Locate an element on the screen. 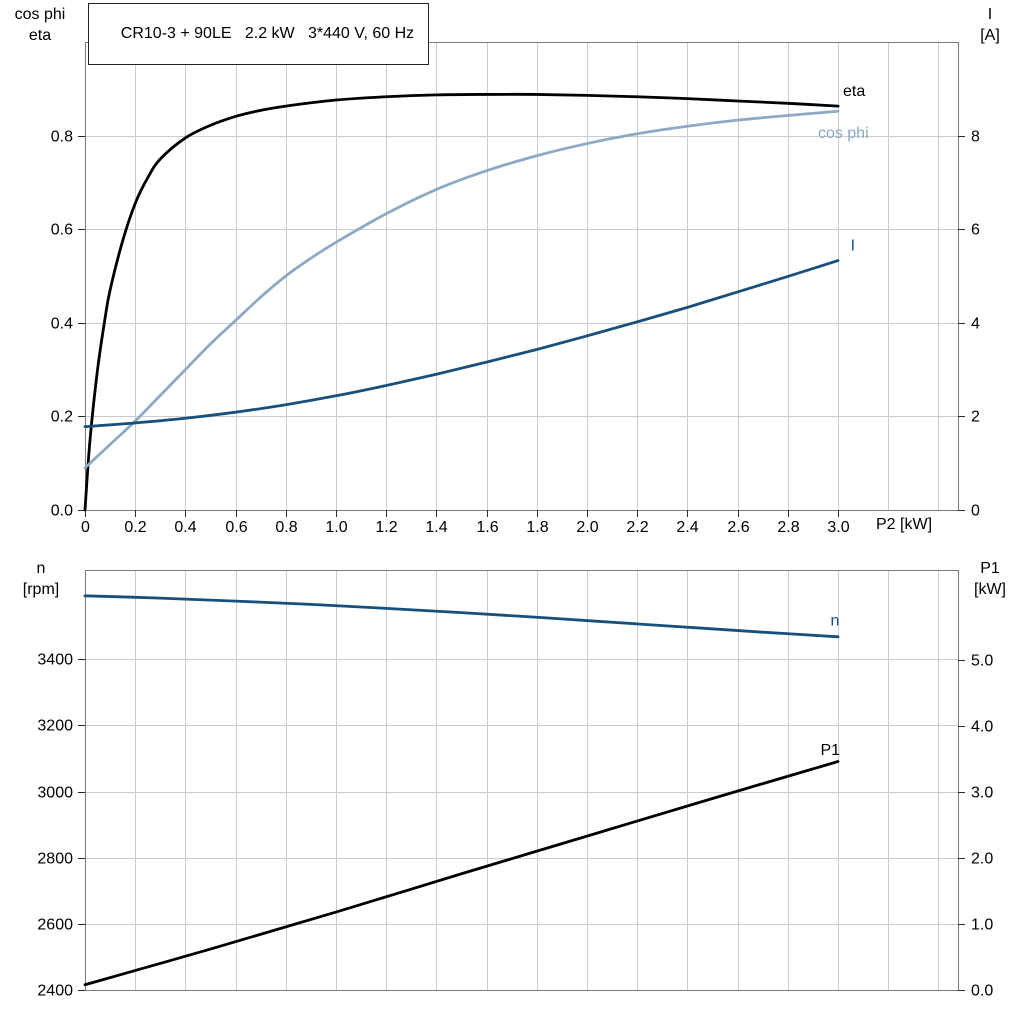 This screenshot has width=1024, height=1024. x-tick-label: 1.4 is located at coordinates (436, 527).